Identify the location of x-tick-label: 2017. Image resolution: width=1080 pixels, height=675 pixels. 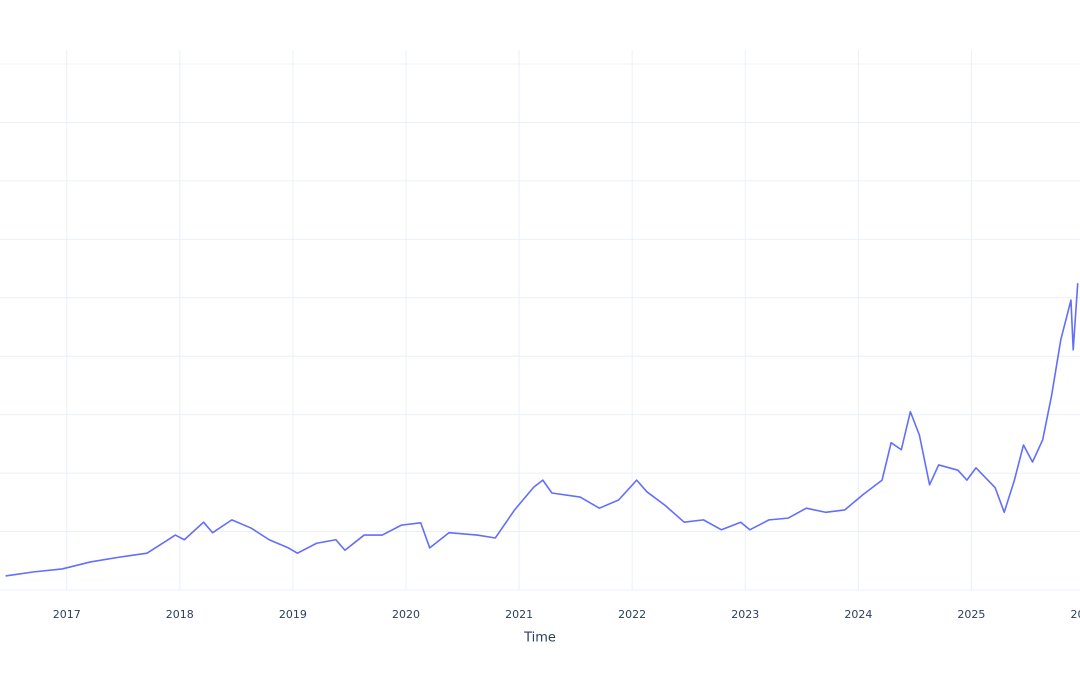
(67, 614).